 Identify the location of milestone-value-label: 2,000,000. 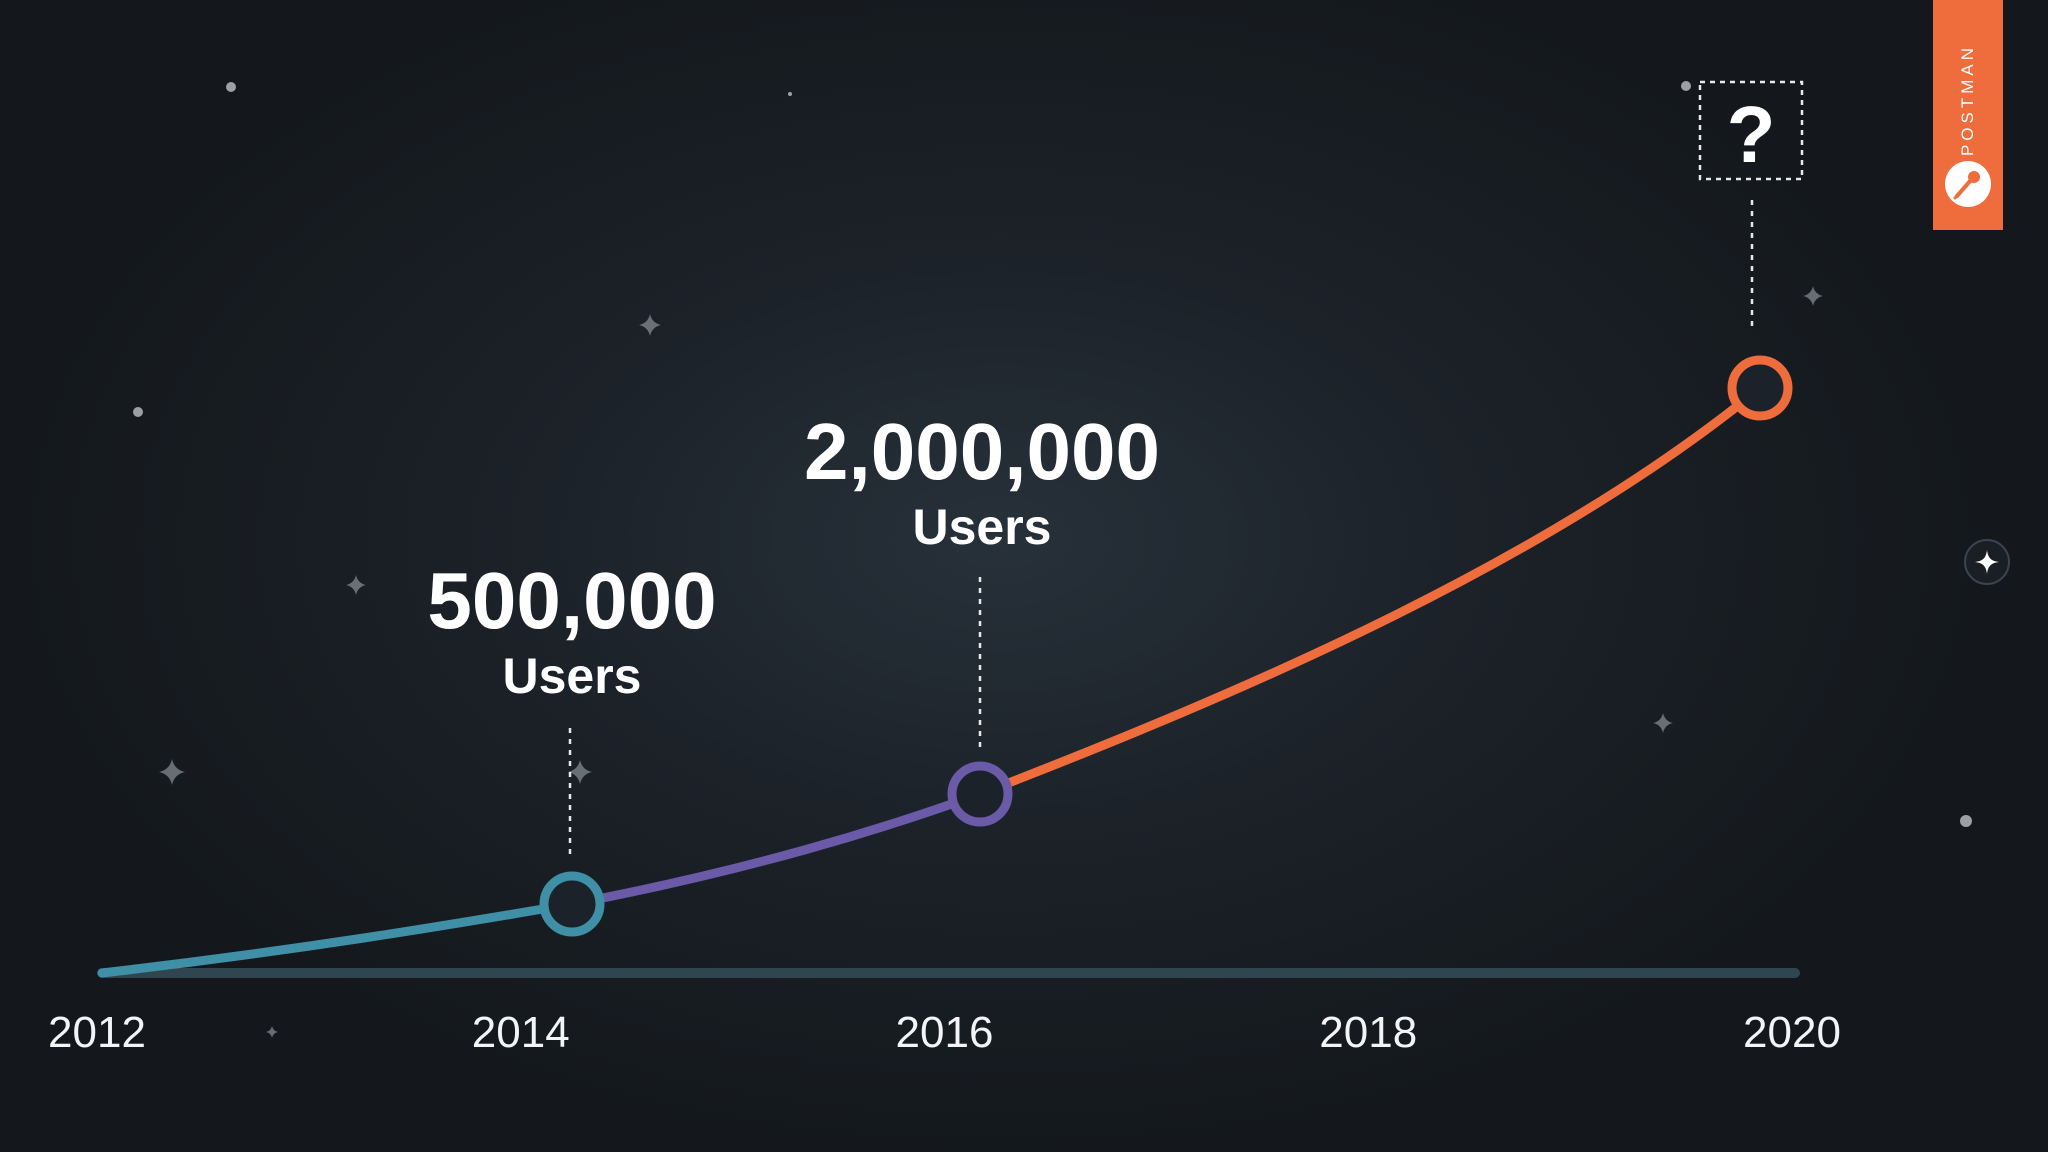
(982, 451).